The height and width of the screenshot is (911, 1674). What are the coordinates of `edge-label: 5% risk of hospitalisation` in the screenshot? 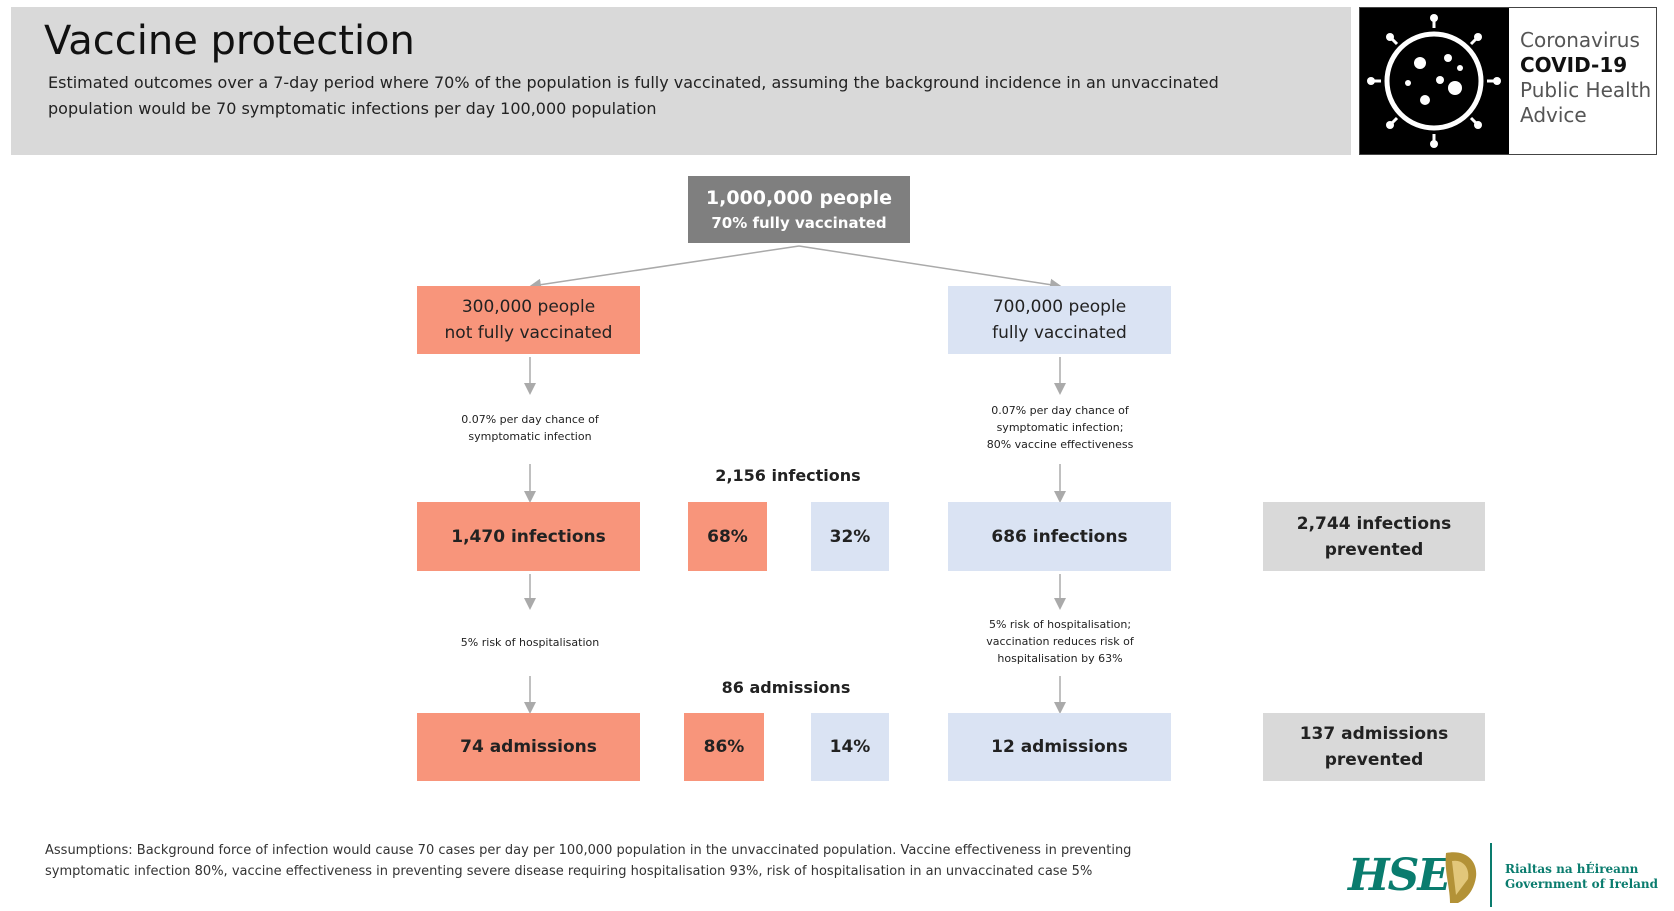 It's located at (530, 642).